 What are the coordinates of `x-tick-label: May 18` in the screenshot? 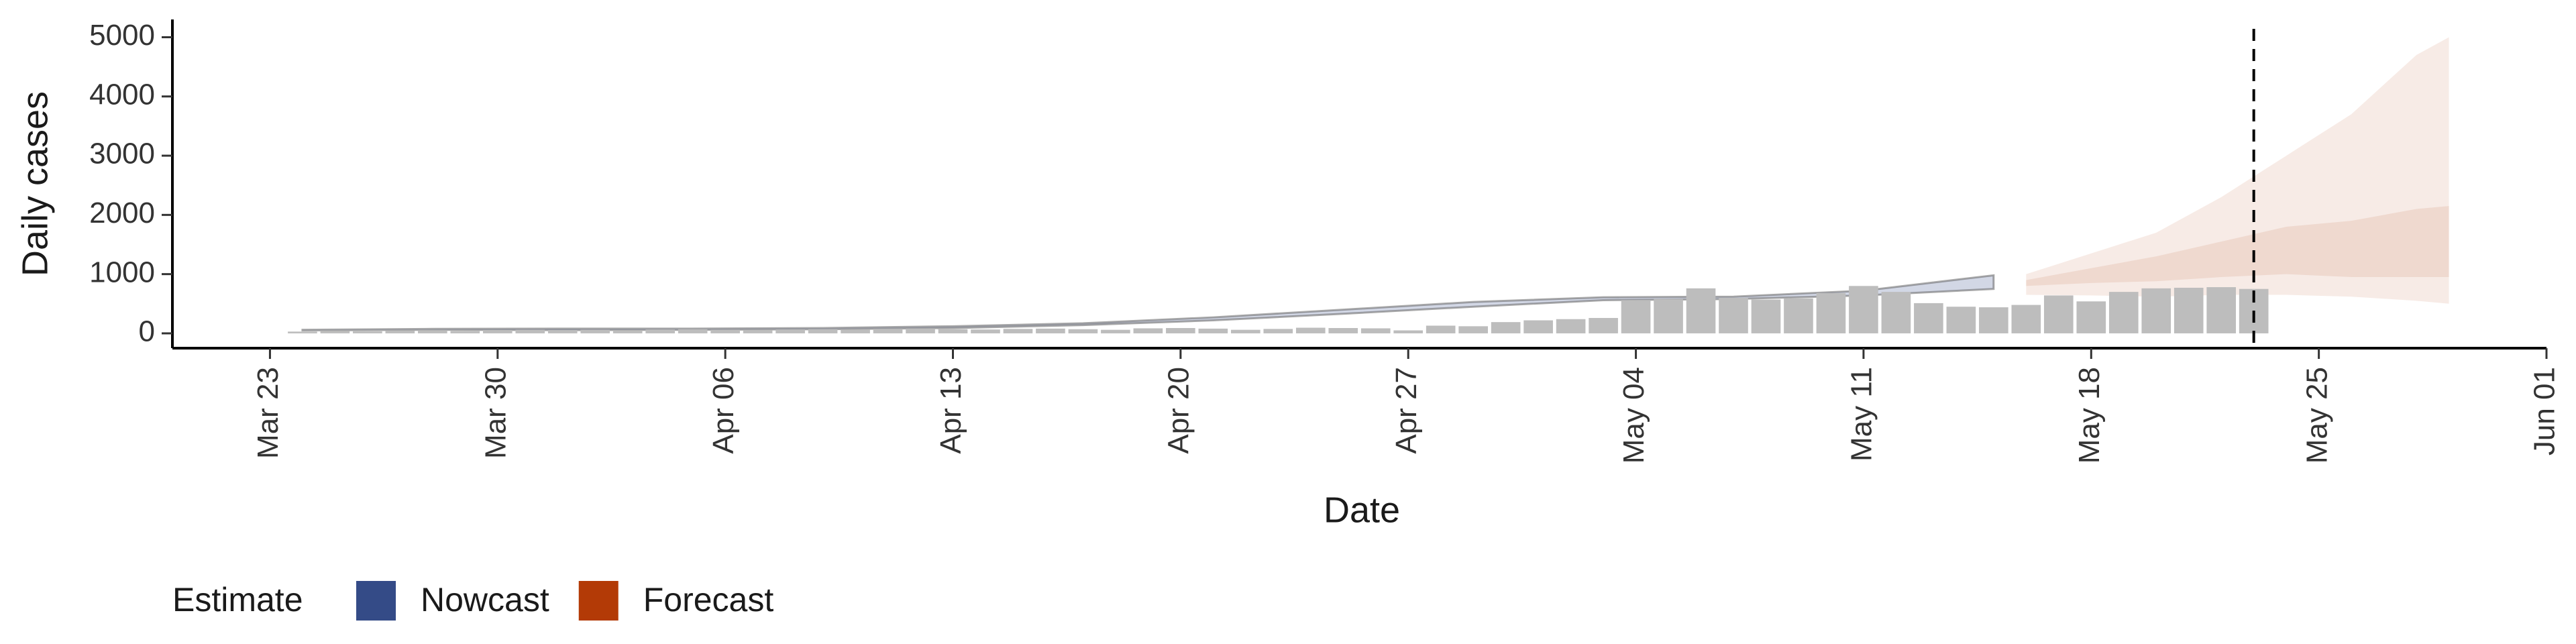 It's located at (2089, 415).